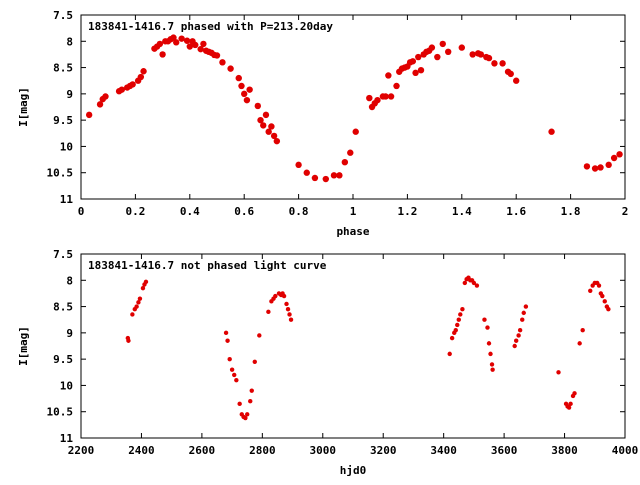  Describe the element at coordinates (244, 211) in the screenshot. I see `x-tick-label: 0.6` at that location.